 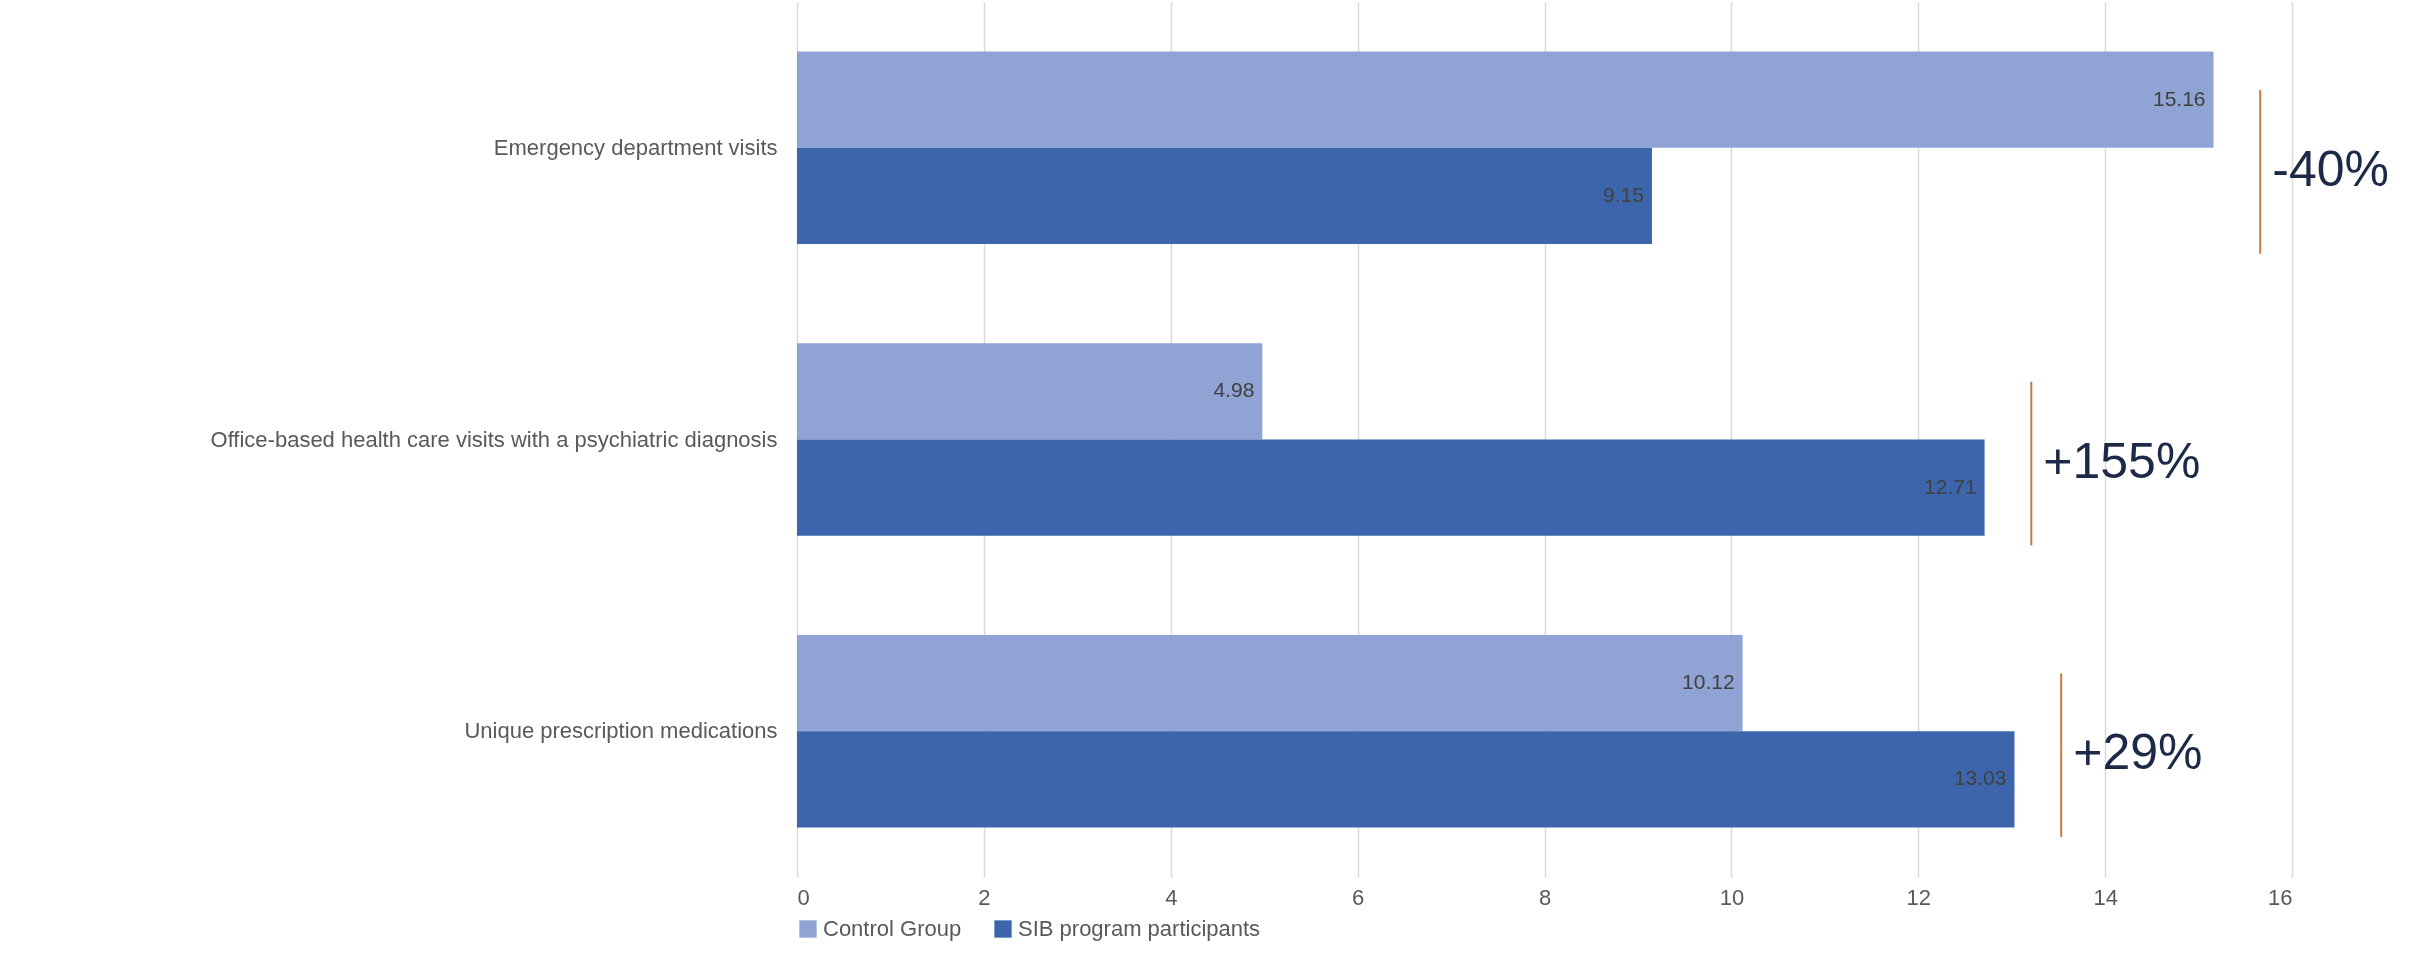 What do you see at coordinates (1358, 897) in the screenshot?
I see `x-tick-label: 6` at bounding box center [1358, 897].